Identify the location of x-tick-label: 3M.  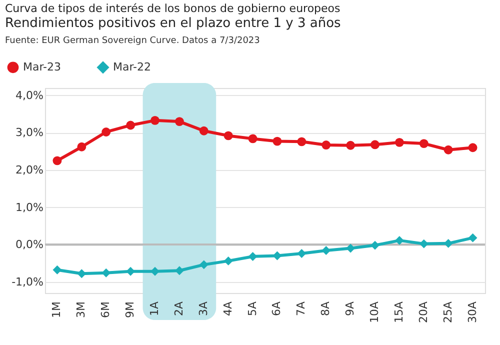
(81, 310).